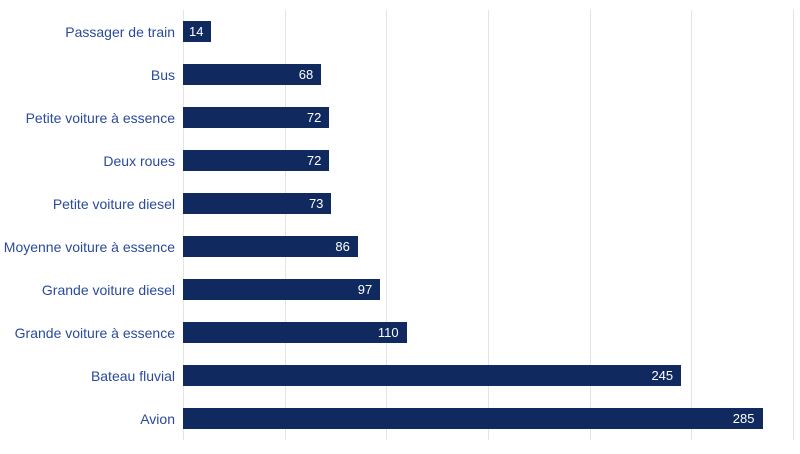  Describe the element at coordinates (388, 332) in the screenshot. I see `value-label: 110` at that location.